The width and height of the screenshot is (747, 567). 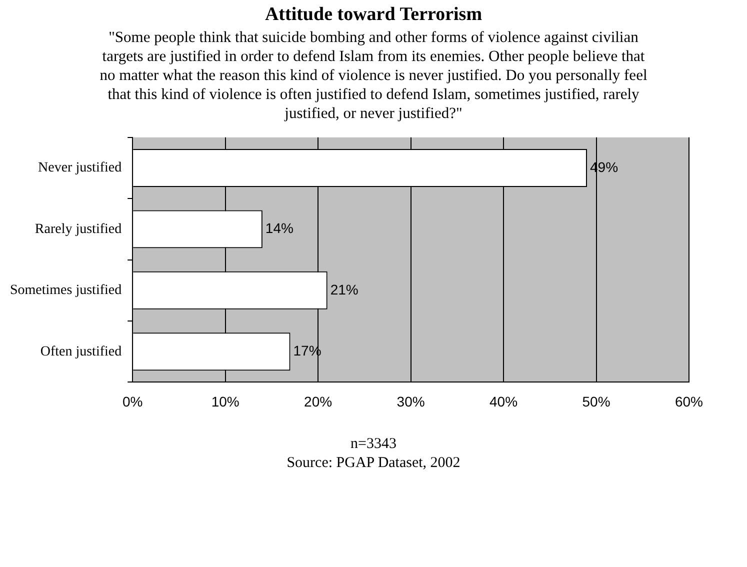 I want to click on y-tick-label: Never justified, so click(x=80, y=168).